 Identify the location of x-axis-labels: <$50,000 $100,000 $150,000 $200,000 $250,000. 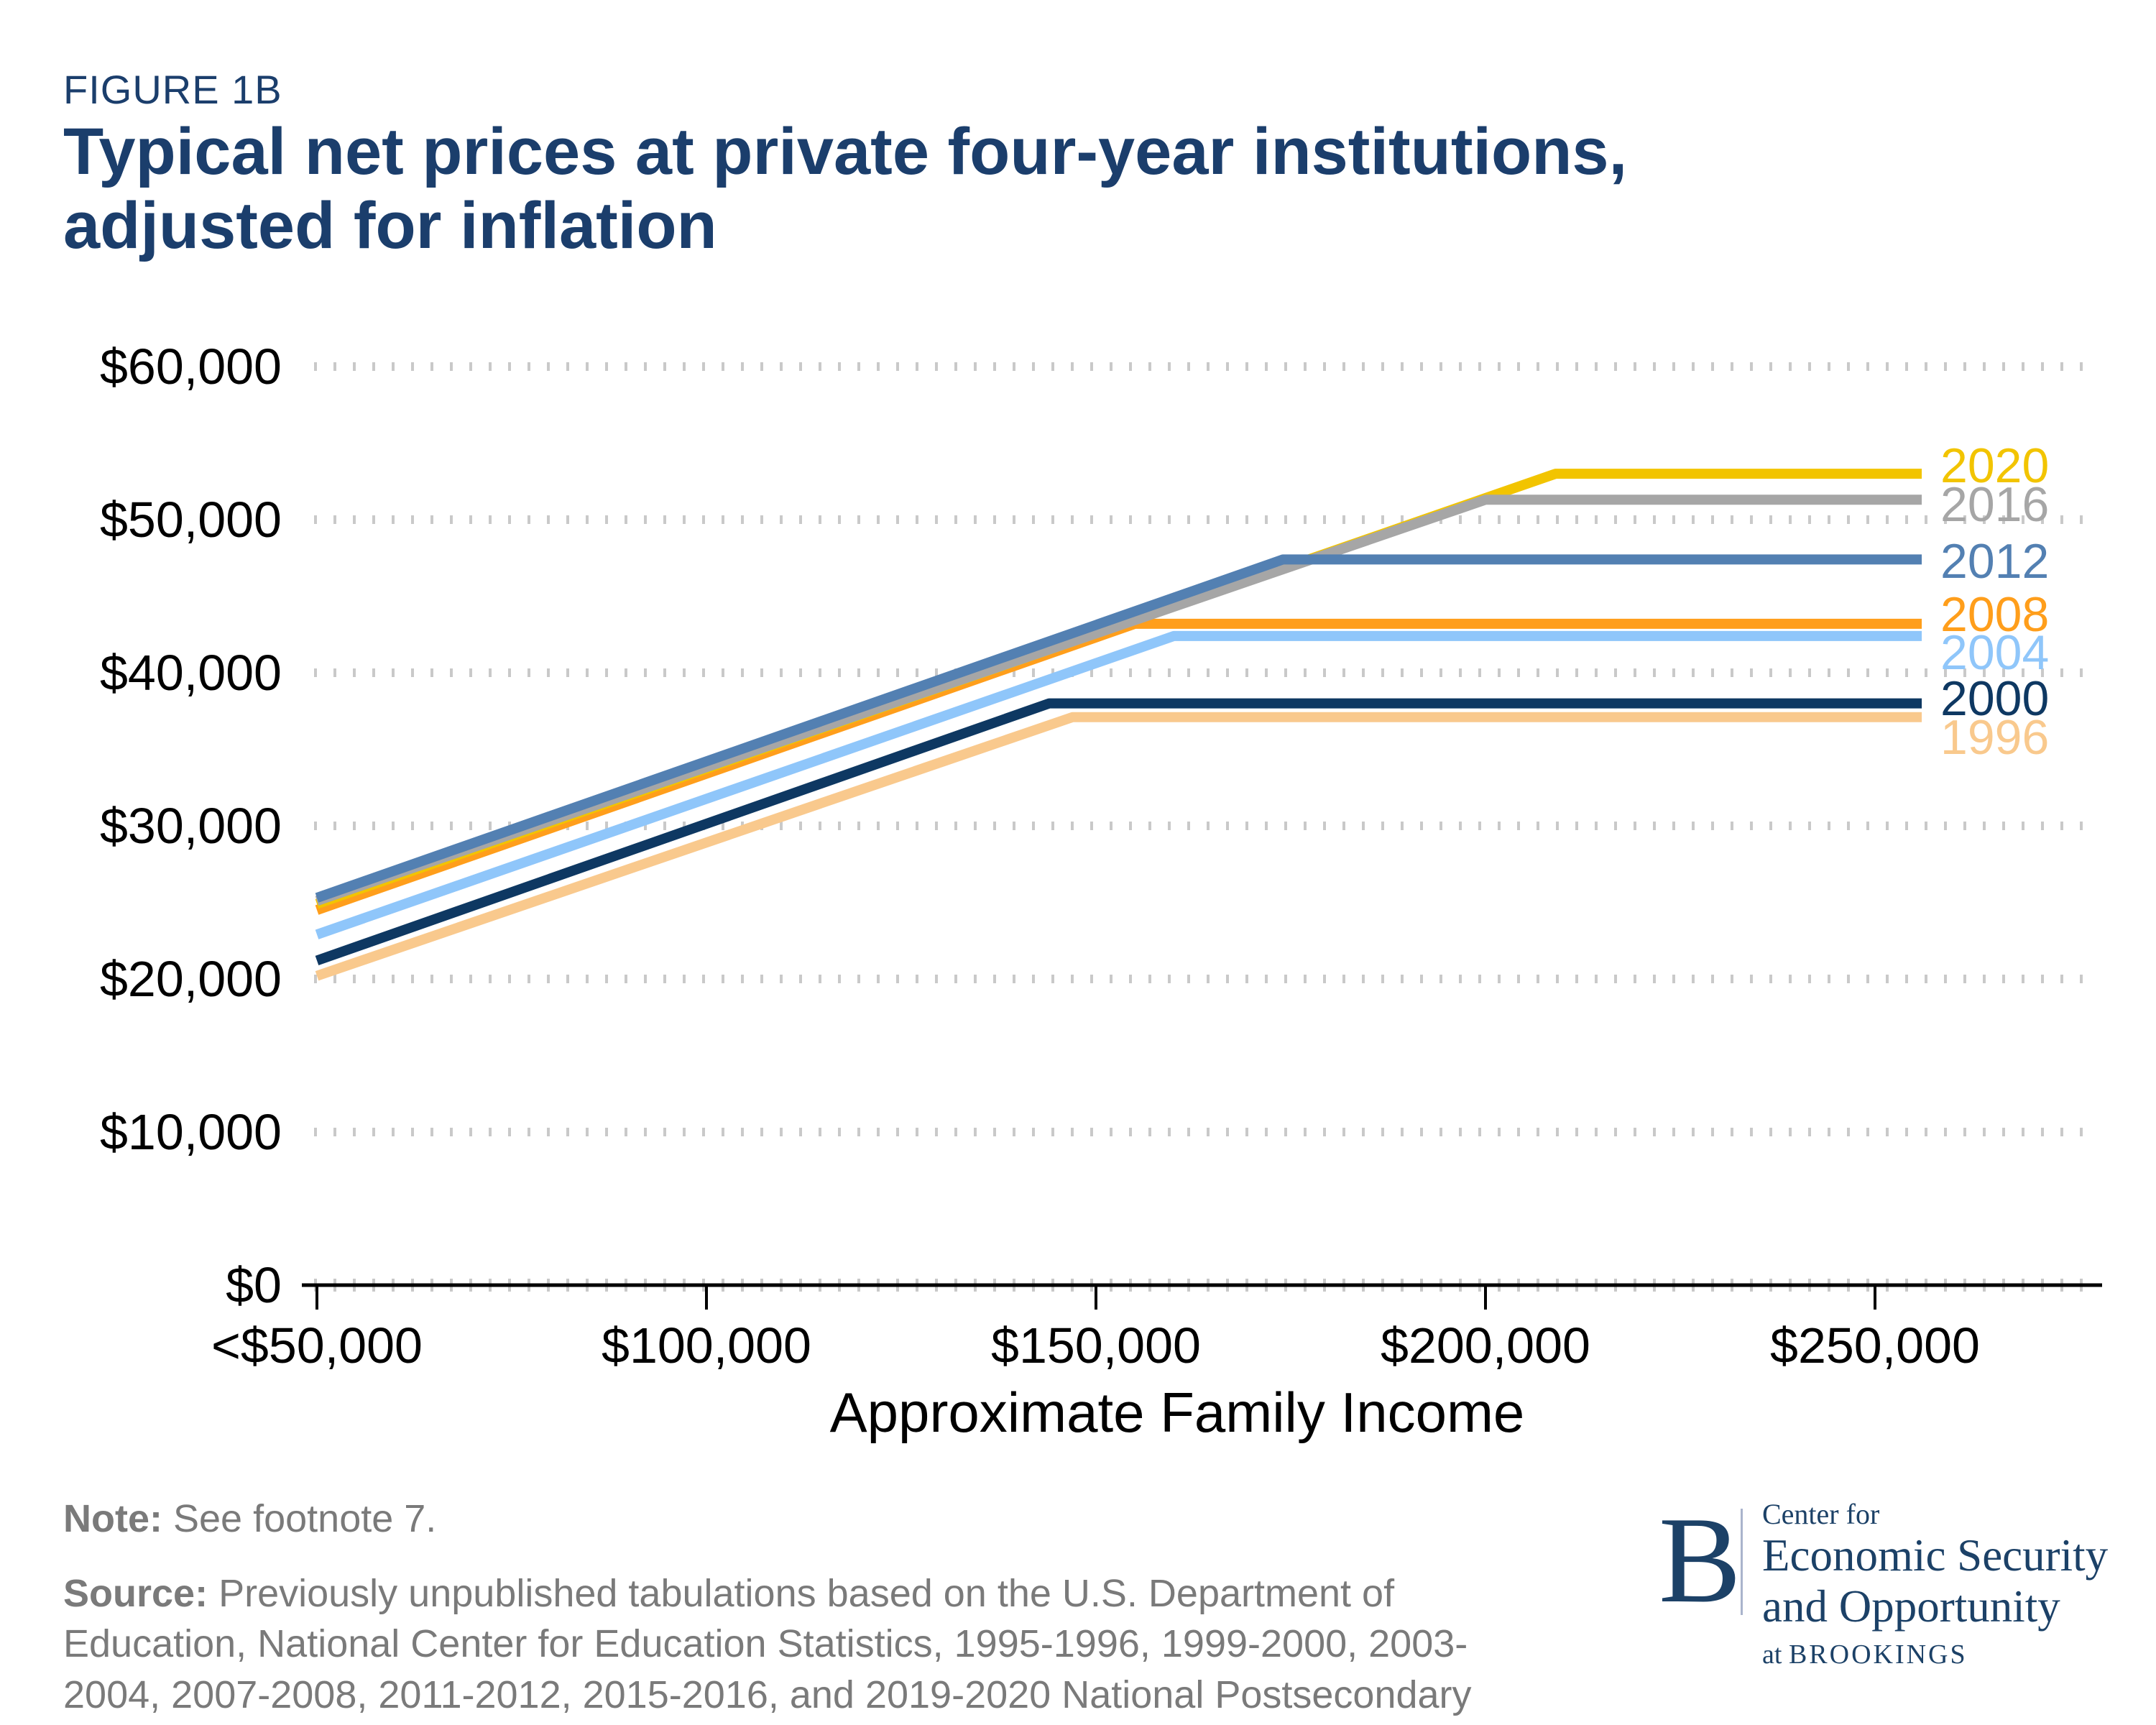
(1096, 1345).